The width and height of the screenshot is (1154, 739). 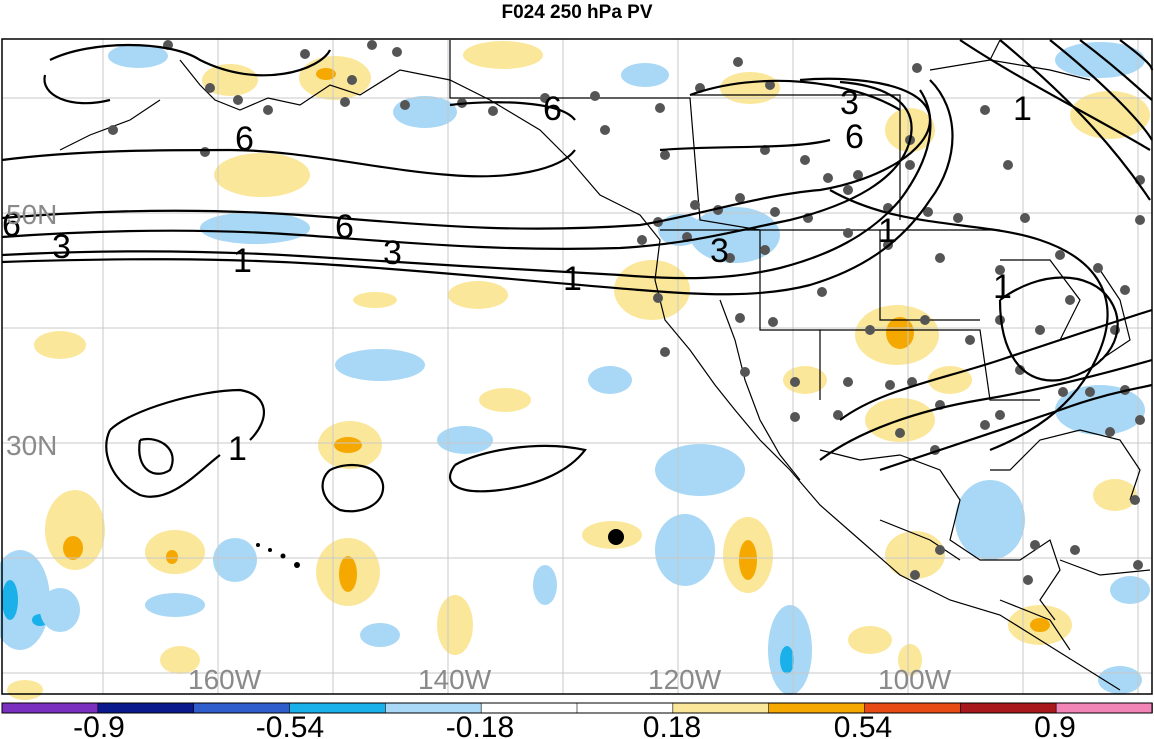 I want to click on colorbar-label: 0.18, so click(x=672, y=725).